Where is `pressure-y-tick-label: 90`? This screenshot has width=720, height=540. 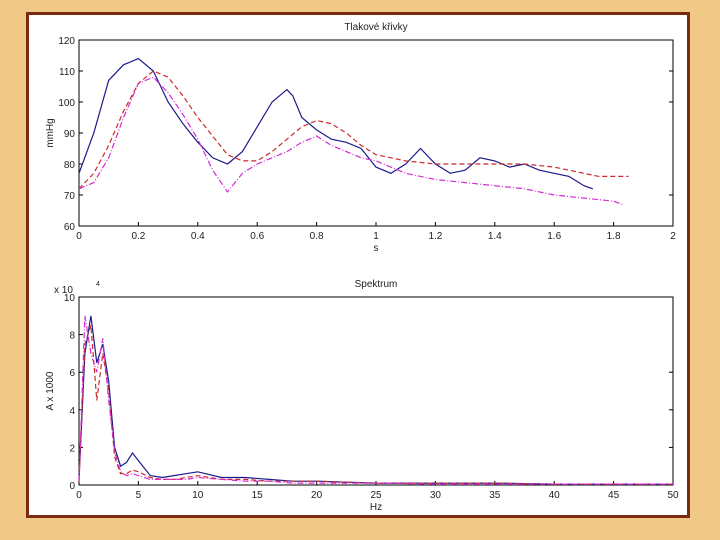 pressure-y-tick-label: 90 is located at coordinates (70, 134).